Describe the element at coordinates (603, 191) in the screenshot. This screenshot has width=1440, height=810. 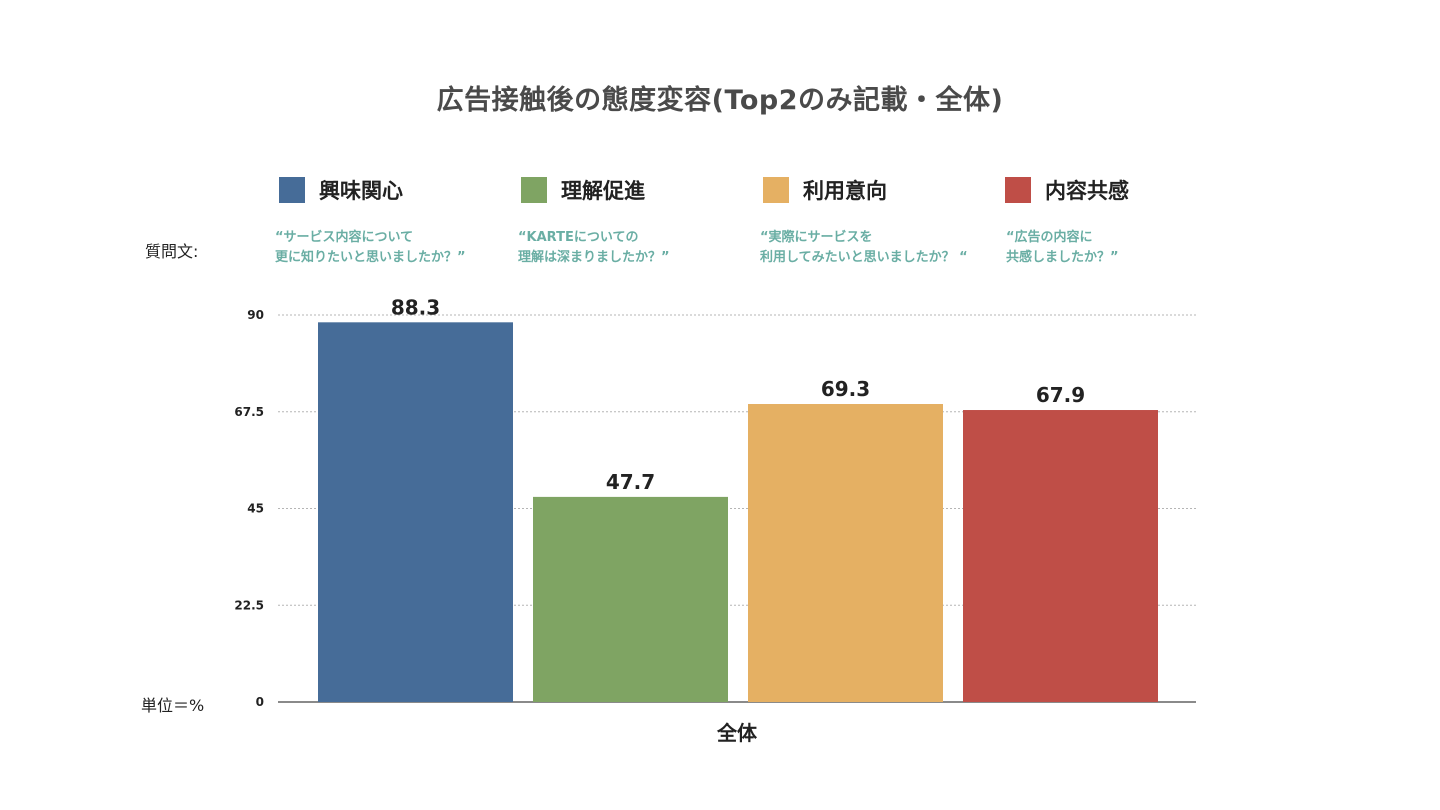
I see `legend-label-understanding: 理解促進` at that location.